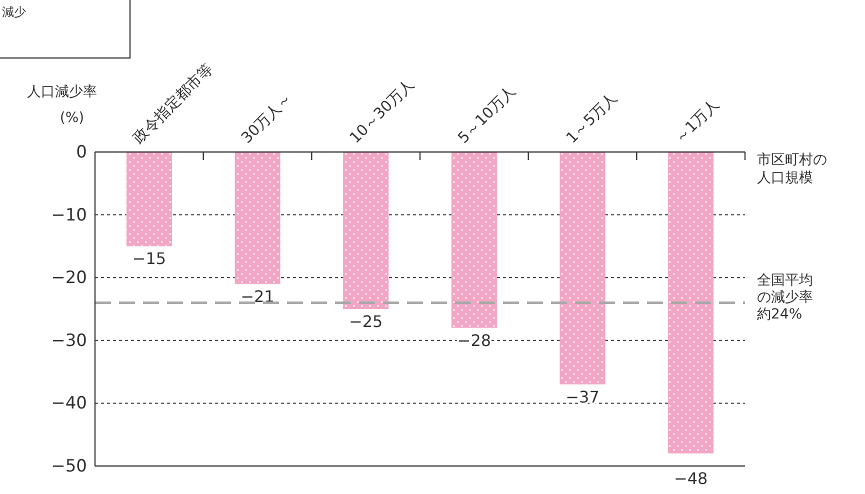 The image size is (865, 494). I want to click on y-tick-label: −20, so click(69, 278).